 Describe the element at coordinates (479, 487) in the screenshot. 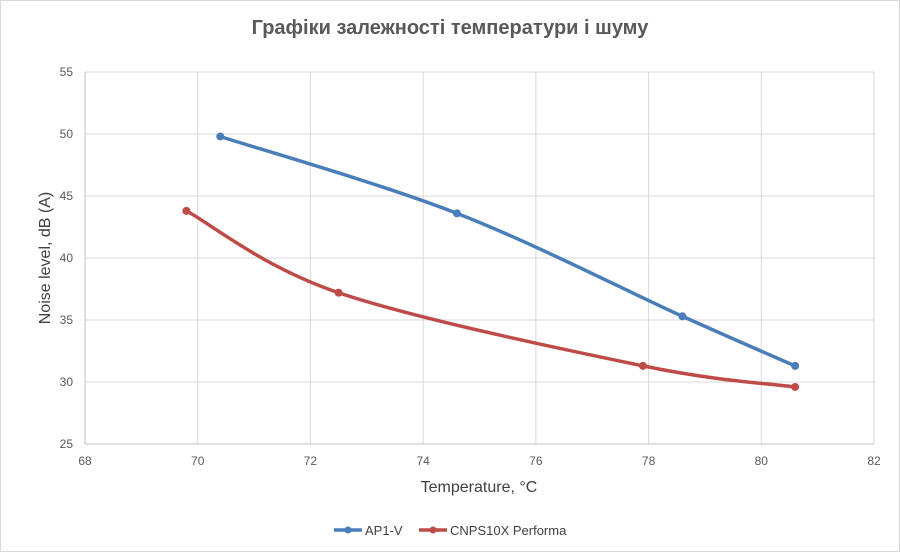

I see `x-axis-label: Temperature, °C` at that location.